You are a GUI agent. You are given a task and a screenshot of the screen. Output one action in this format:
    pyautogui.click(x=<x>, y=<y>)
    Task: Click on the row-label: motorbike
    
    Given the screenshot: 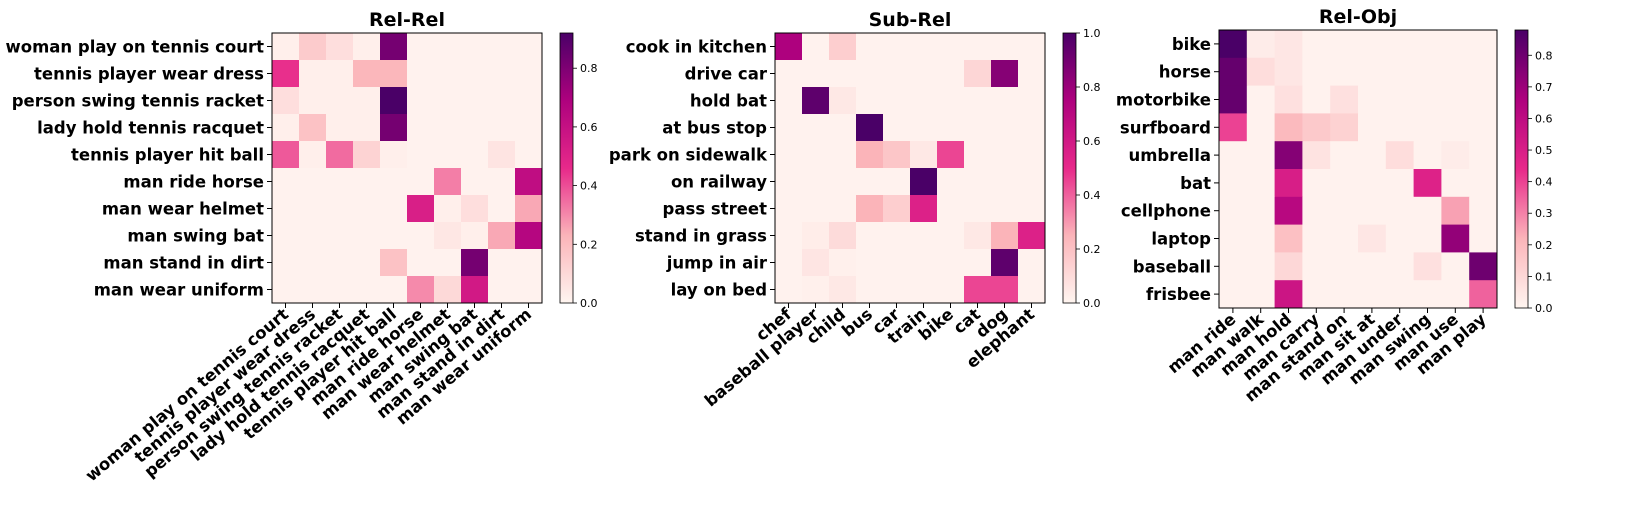 What is the action you would take?
    pyautogui.click(x=1163, y=100)
    